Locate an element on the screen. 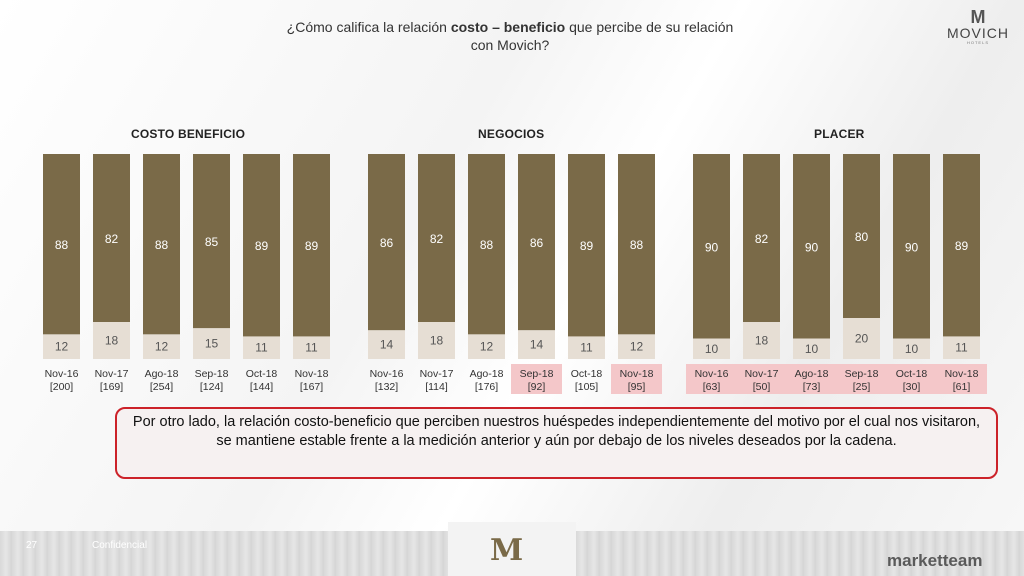  base-label: [124] is located at coordinates (211, 387).